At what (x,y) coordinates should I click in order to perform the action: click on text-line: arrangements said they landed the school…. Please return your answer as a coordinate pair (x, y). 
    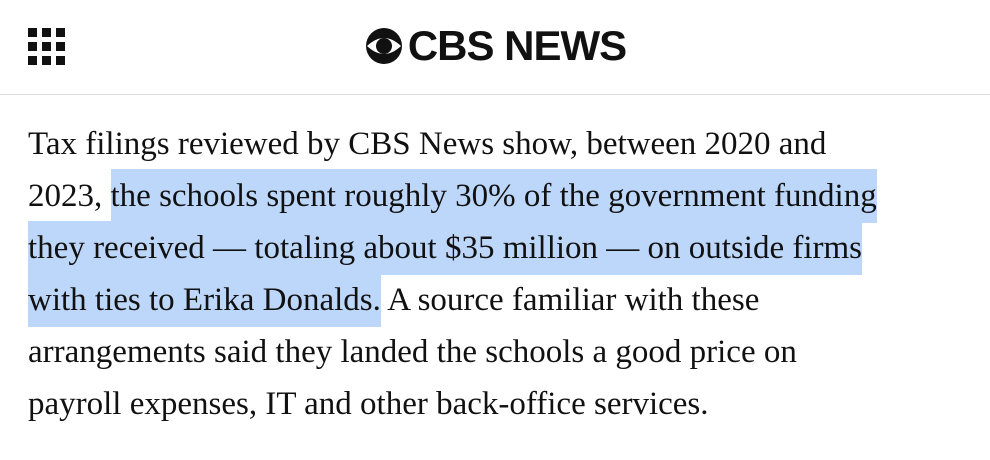
    Looking at the image, I should click on (452, 352).